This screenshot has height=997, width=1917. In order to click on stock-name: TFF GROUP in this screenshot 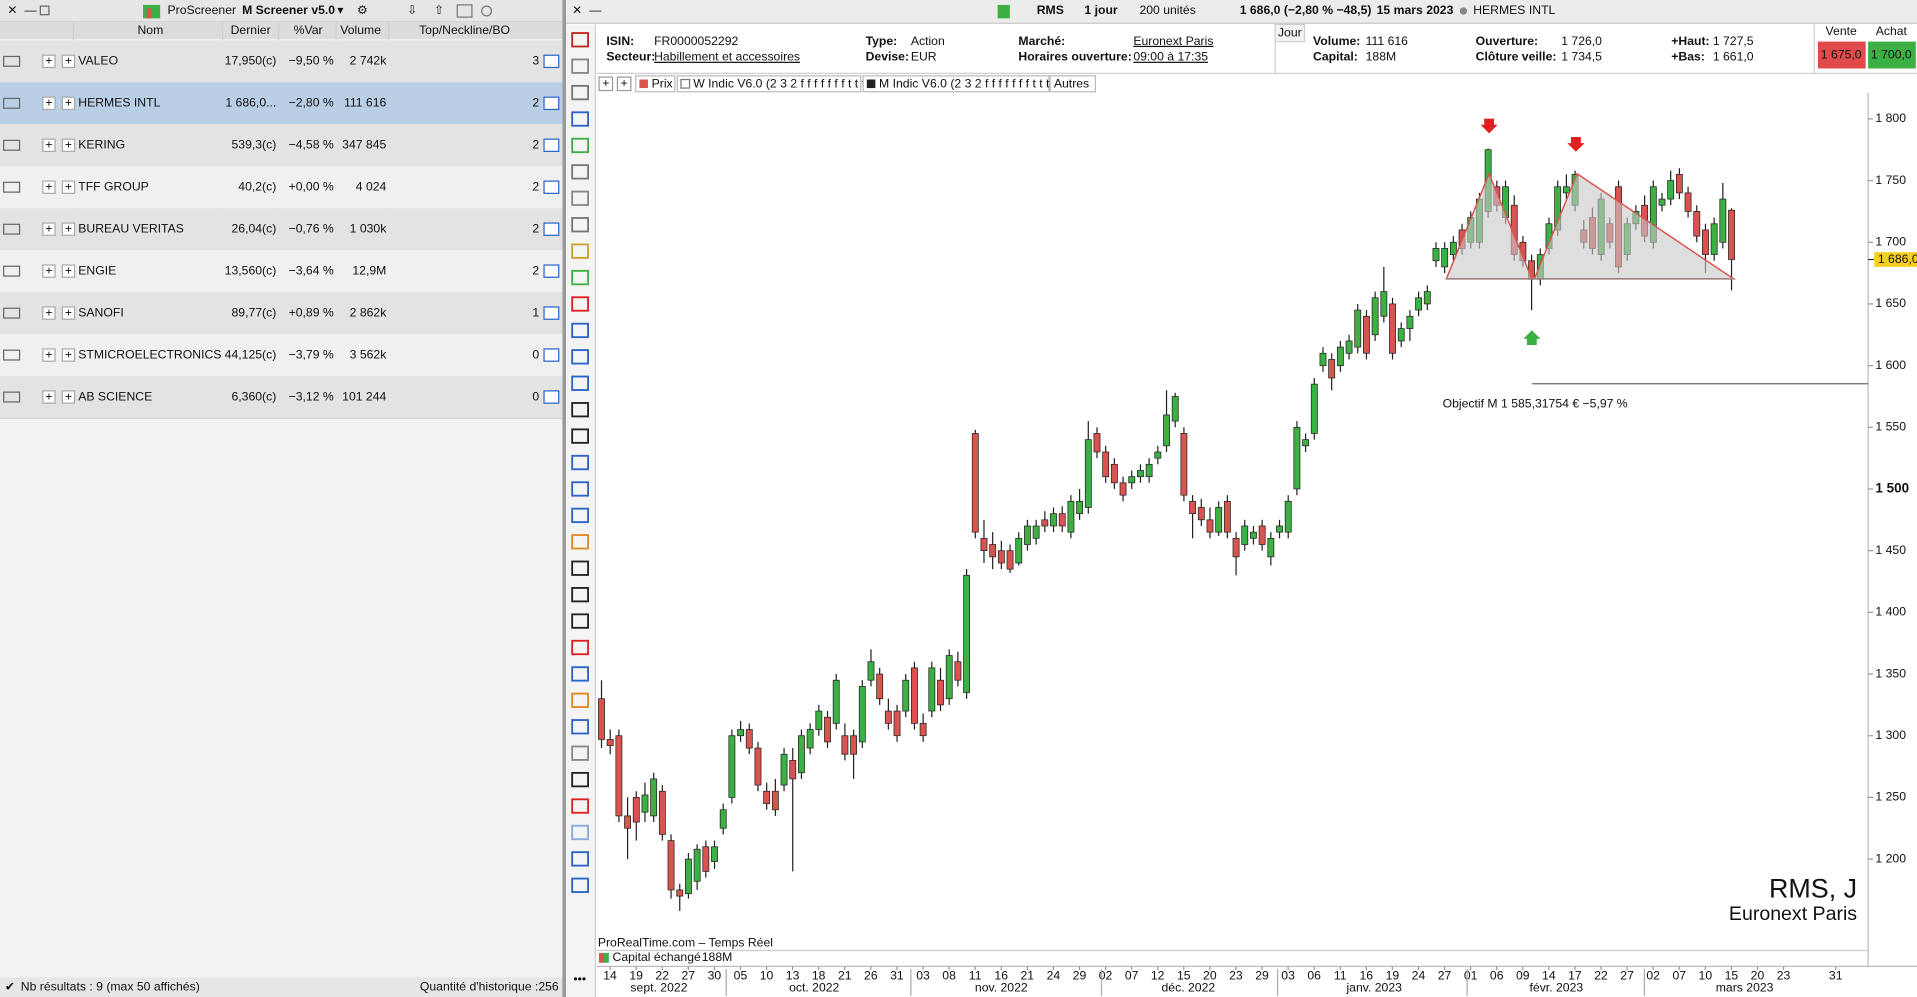, I will do `click(113, 186)`.